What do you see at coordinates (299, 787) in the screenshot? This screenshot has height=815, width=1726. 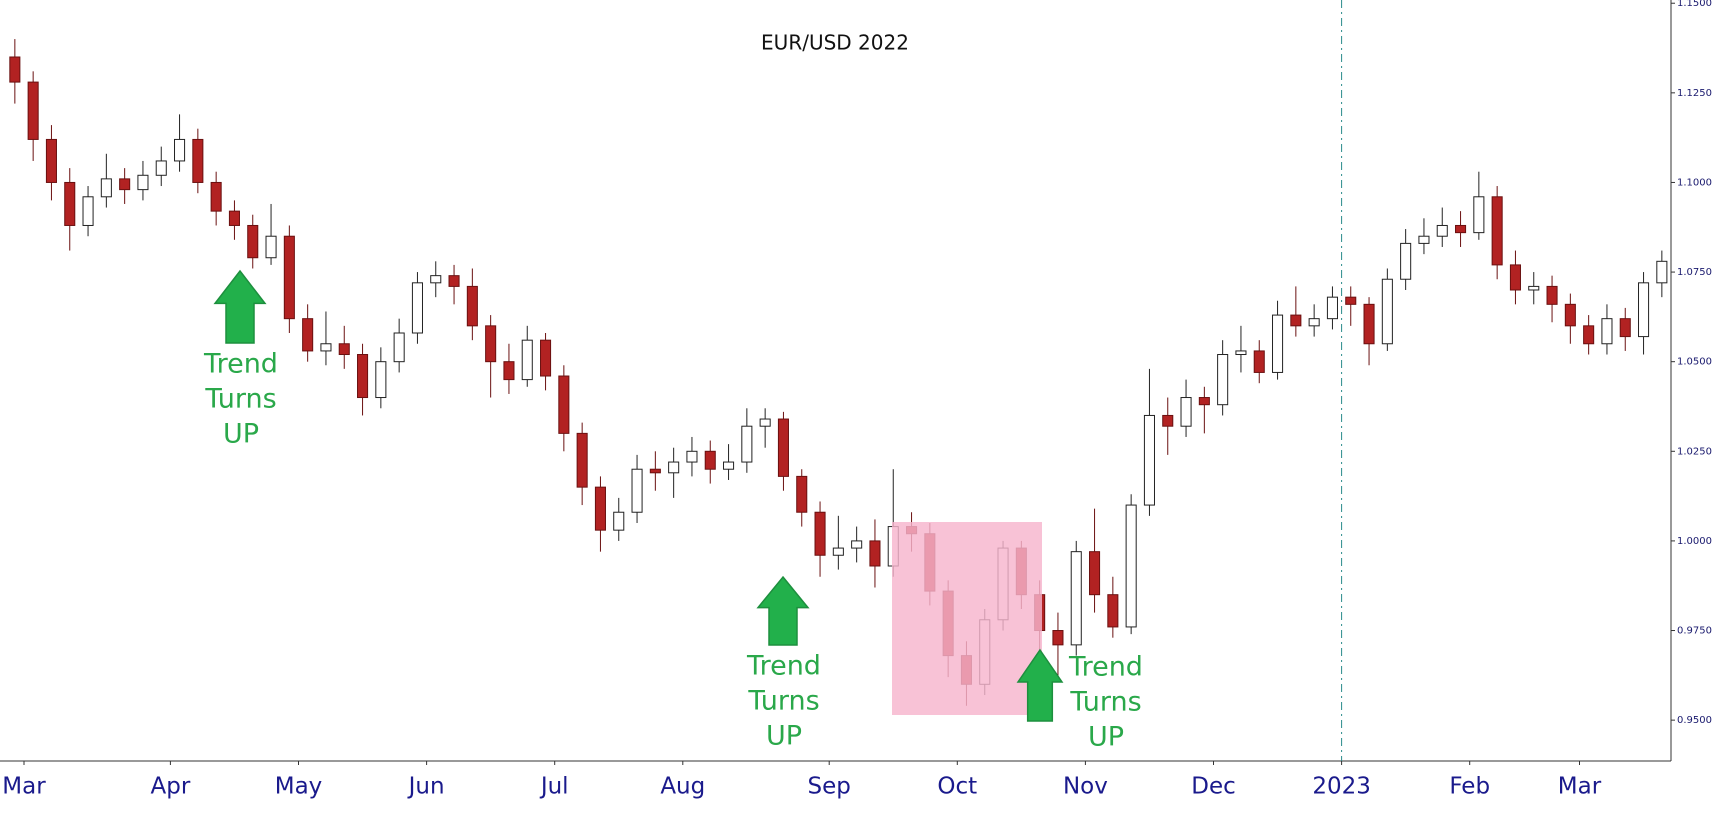 I see `x-tick-label: May` at bounding box center [299, 787].